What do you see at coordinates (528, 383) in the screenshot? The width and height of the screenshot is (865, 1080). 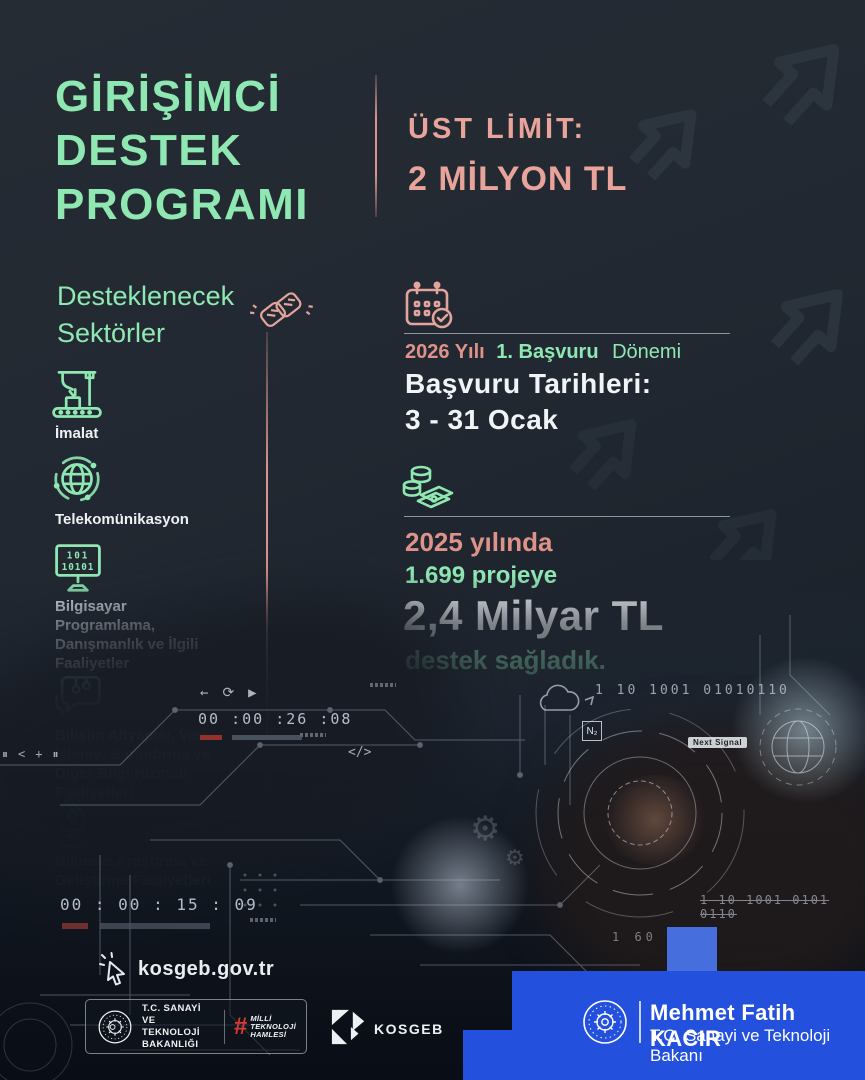 I see `application-dates-label: Başvuru Tarihleri:` at bounding box center [528, 383].